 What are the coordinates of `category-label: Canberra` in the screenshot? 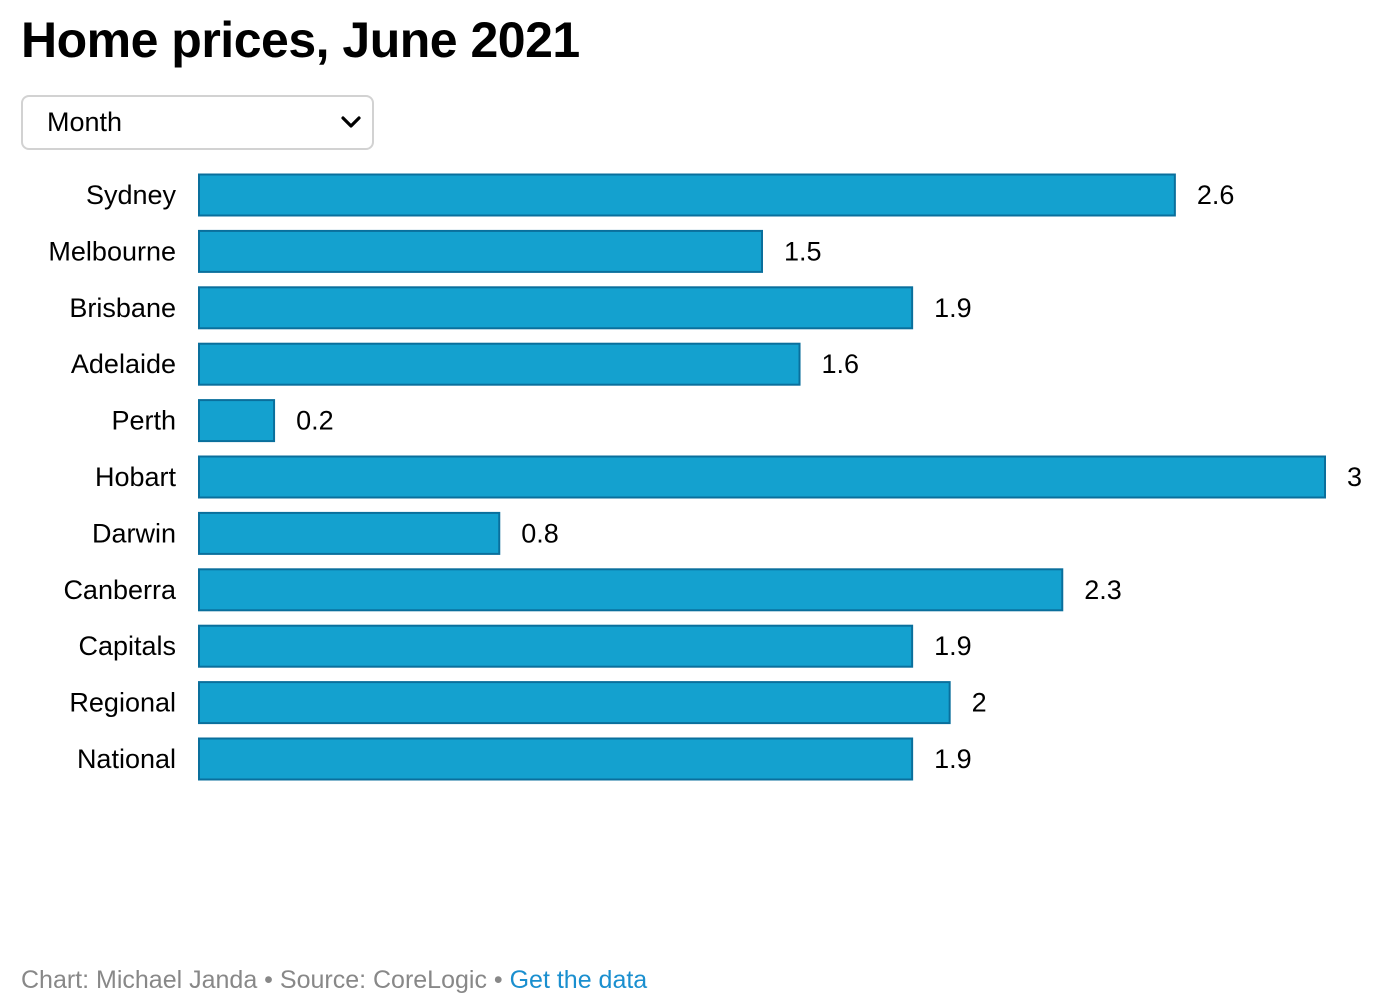 It's located at (120, 590).